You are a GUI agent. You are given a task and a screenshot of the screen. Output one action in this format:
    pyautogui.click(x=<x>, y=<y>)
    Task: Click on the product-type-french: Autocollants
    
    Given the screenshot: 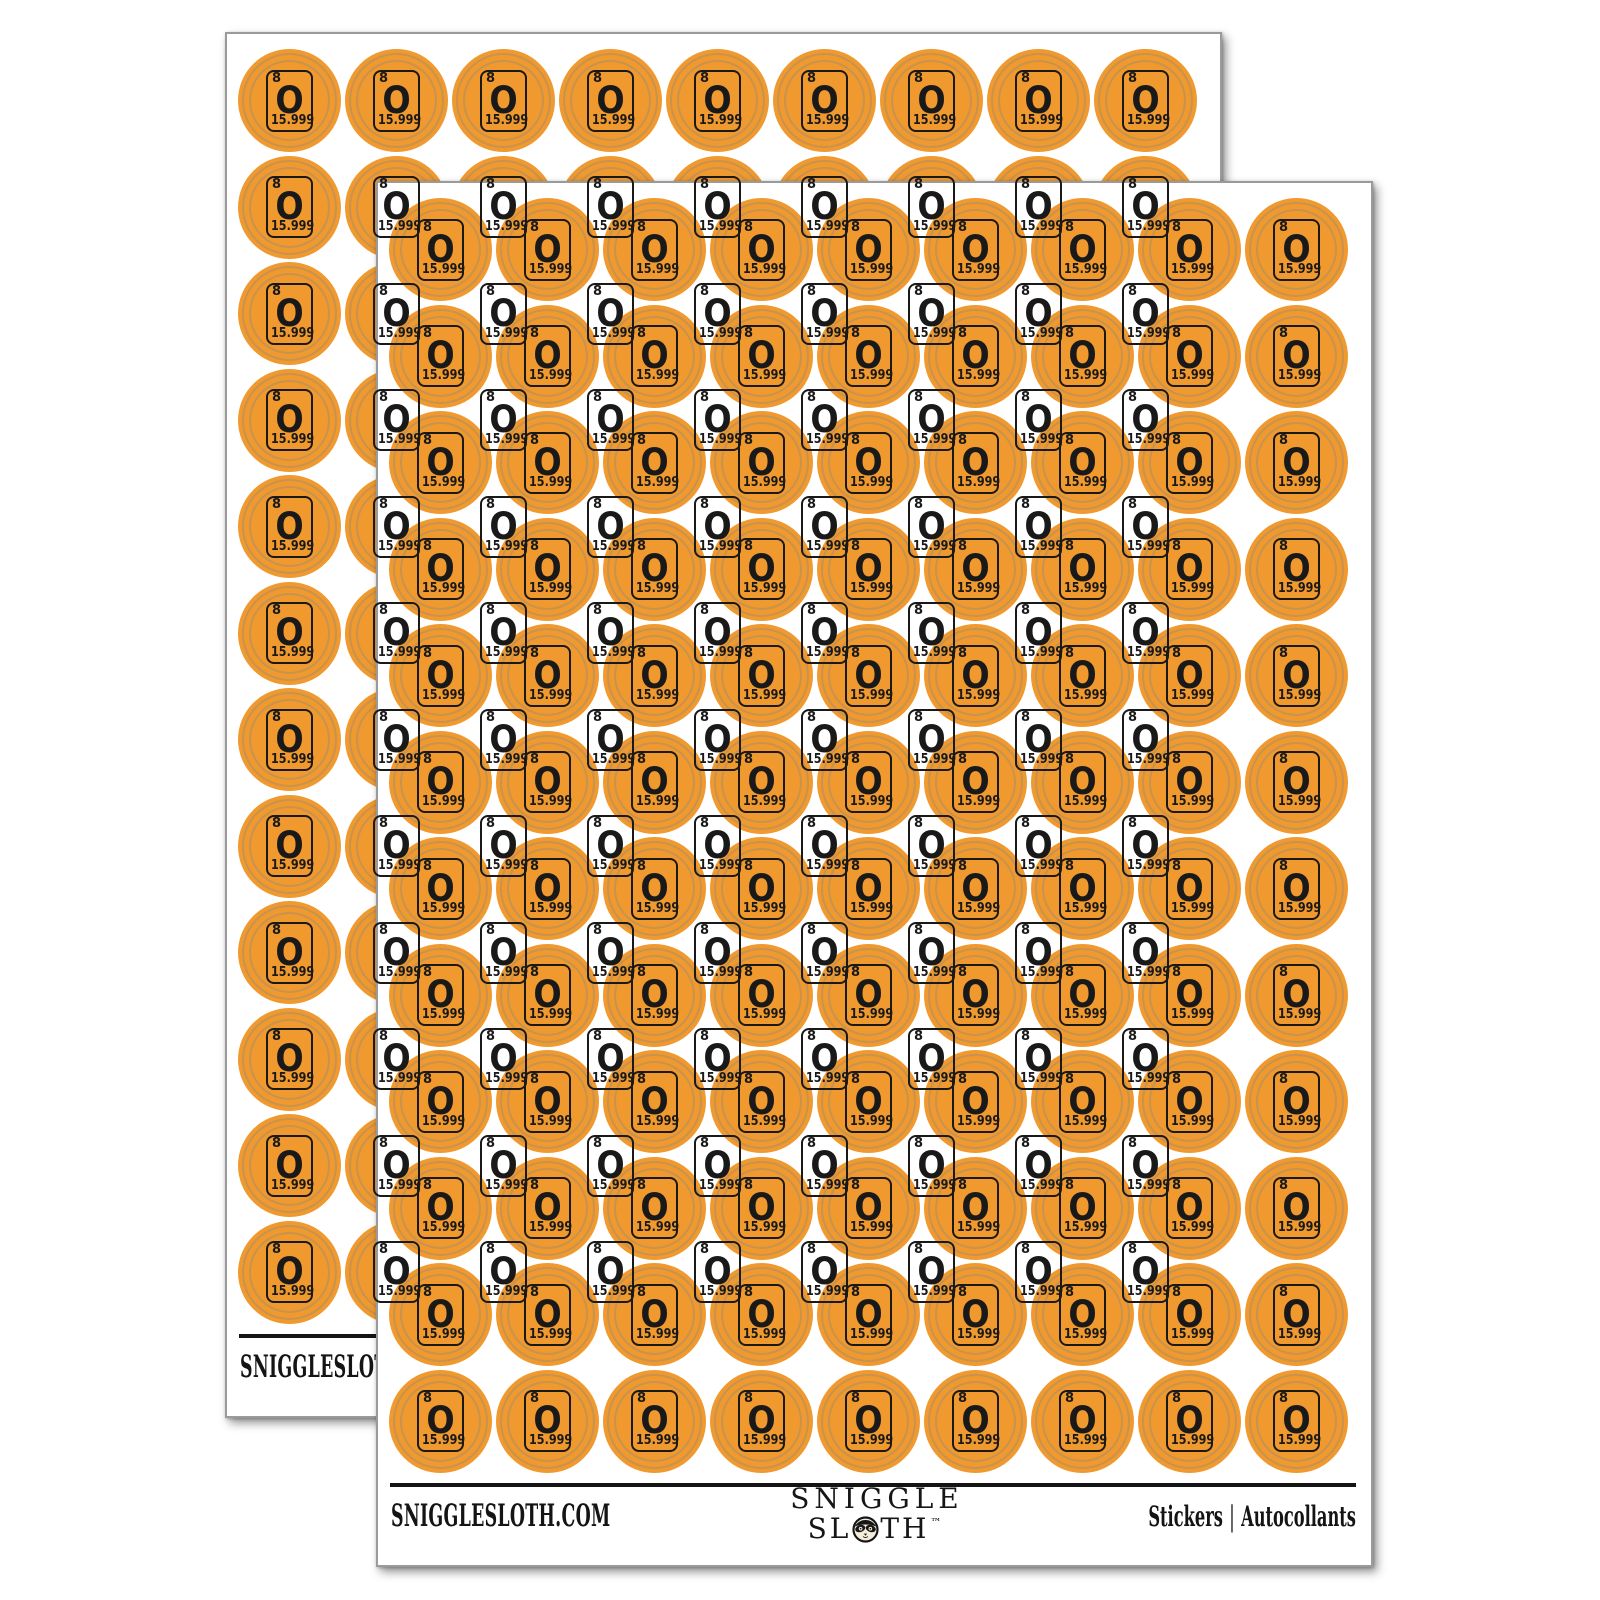 What is the action you would take?
    pyautogui.click(x=1298, y=1516)
    